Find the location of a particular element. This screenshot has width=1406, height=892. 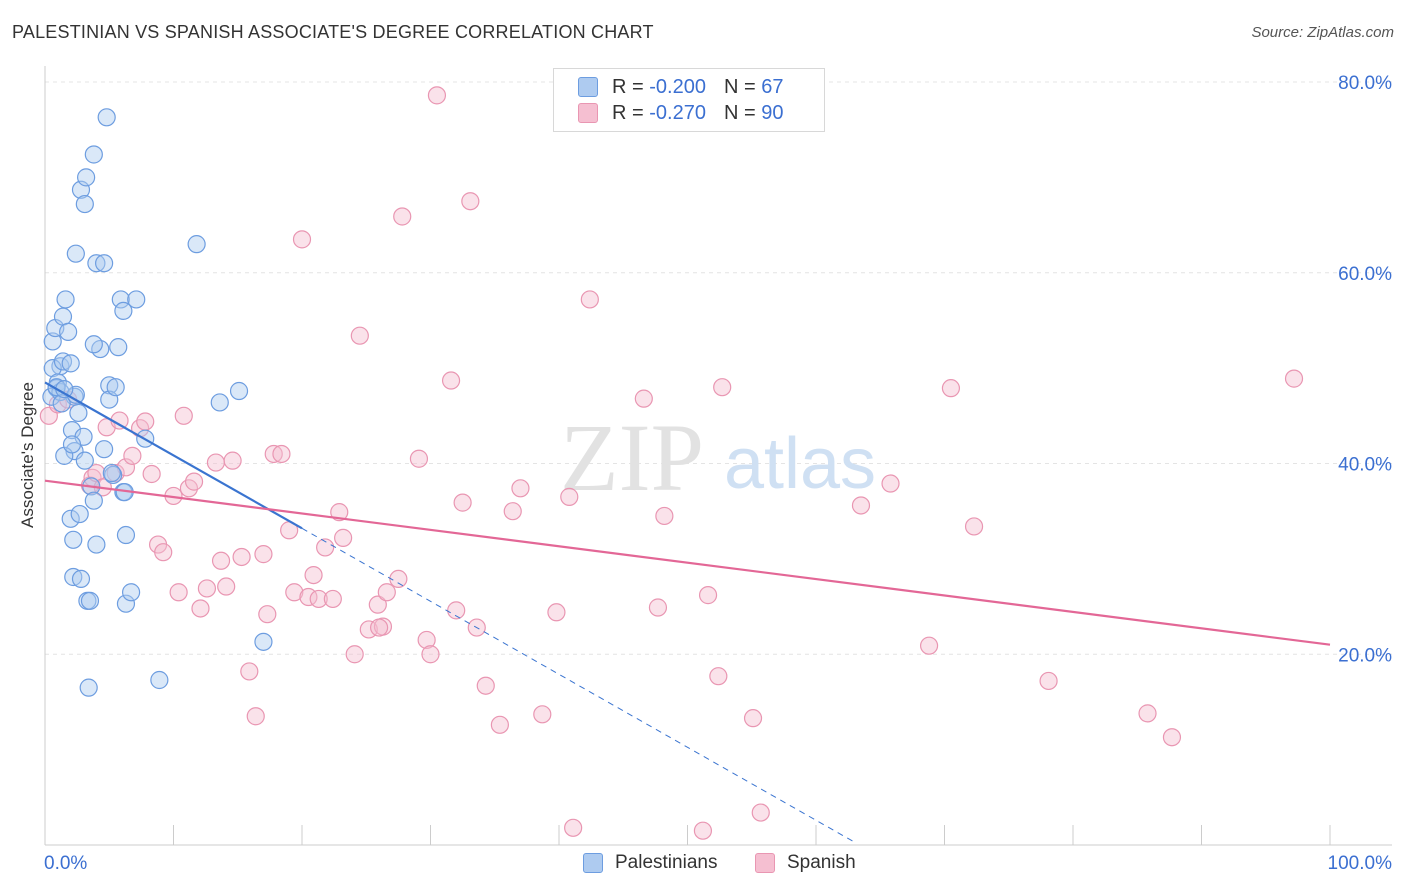

legend-n-value-palestinians: 67 is located at coordinates (772, 86).